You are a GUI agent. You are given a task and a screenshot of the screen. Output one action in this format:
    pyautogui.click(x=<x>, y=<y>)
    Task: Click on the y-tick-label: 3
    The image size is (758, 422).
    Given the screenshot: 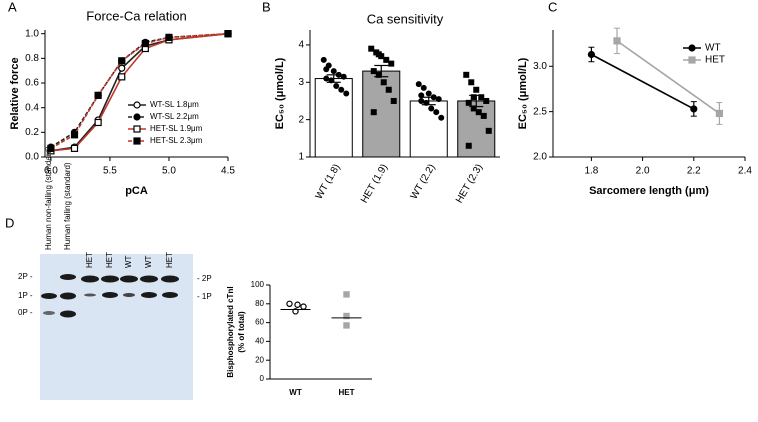 What is the action you would take?
    pyautogui.click(x=301, y=82)
    